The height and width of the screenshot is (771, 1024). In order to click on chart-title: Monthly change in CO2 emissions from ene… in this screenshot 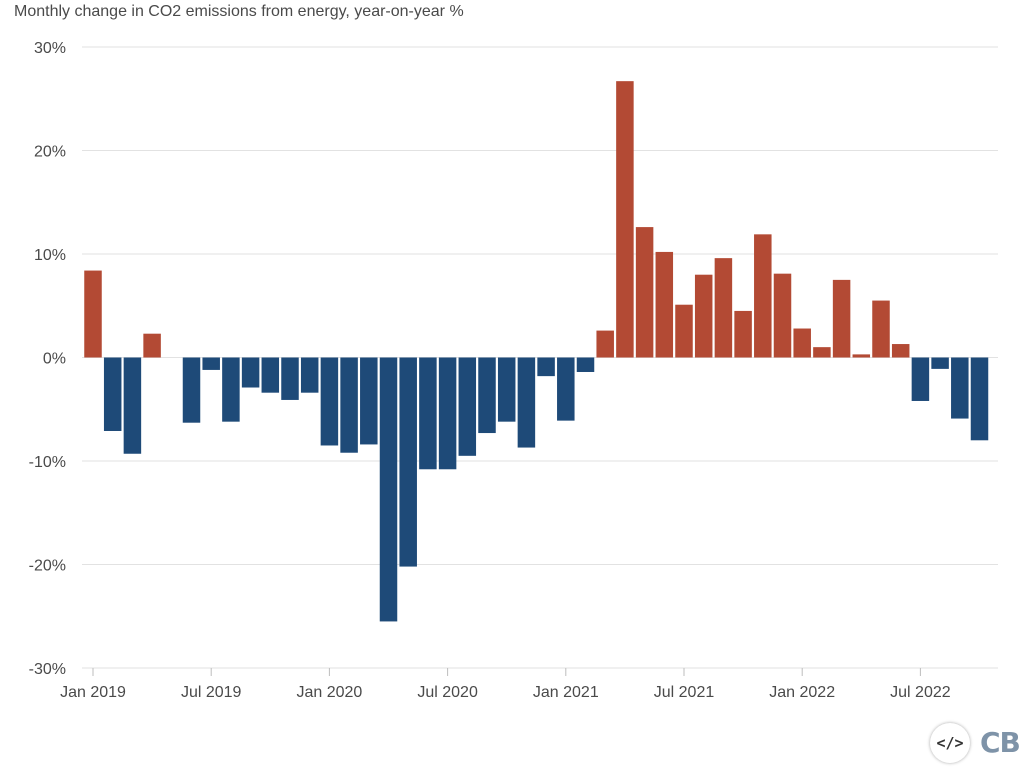, I will do `click(239, 11)`.